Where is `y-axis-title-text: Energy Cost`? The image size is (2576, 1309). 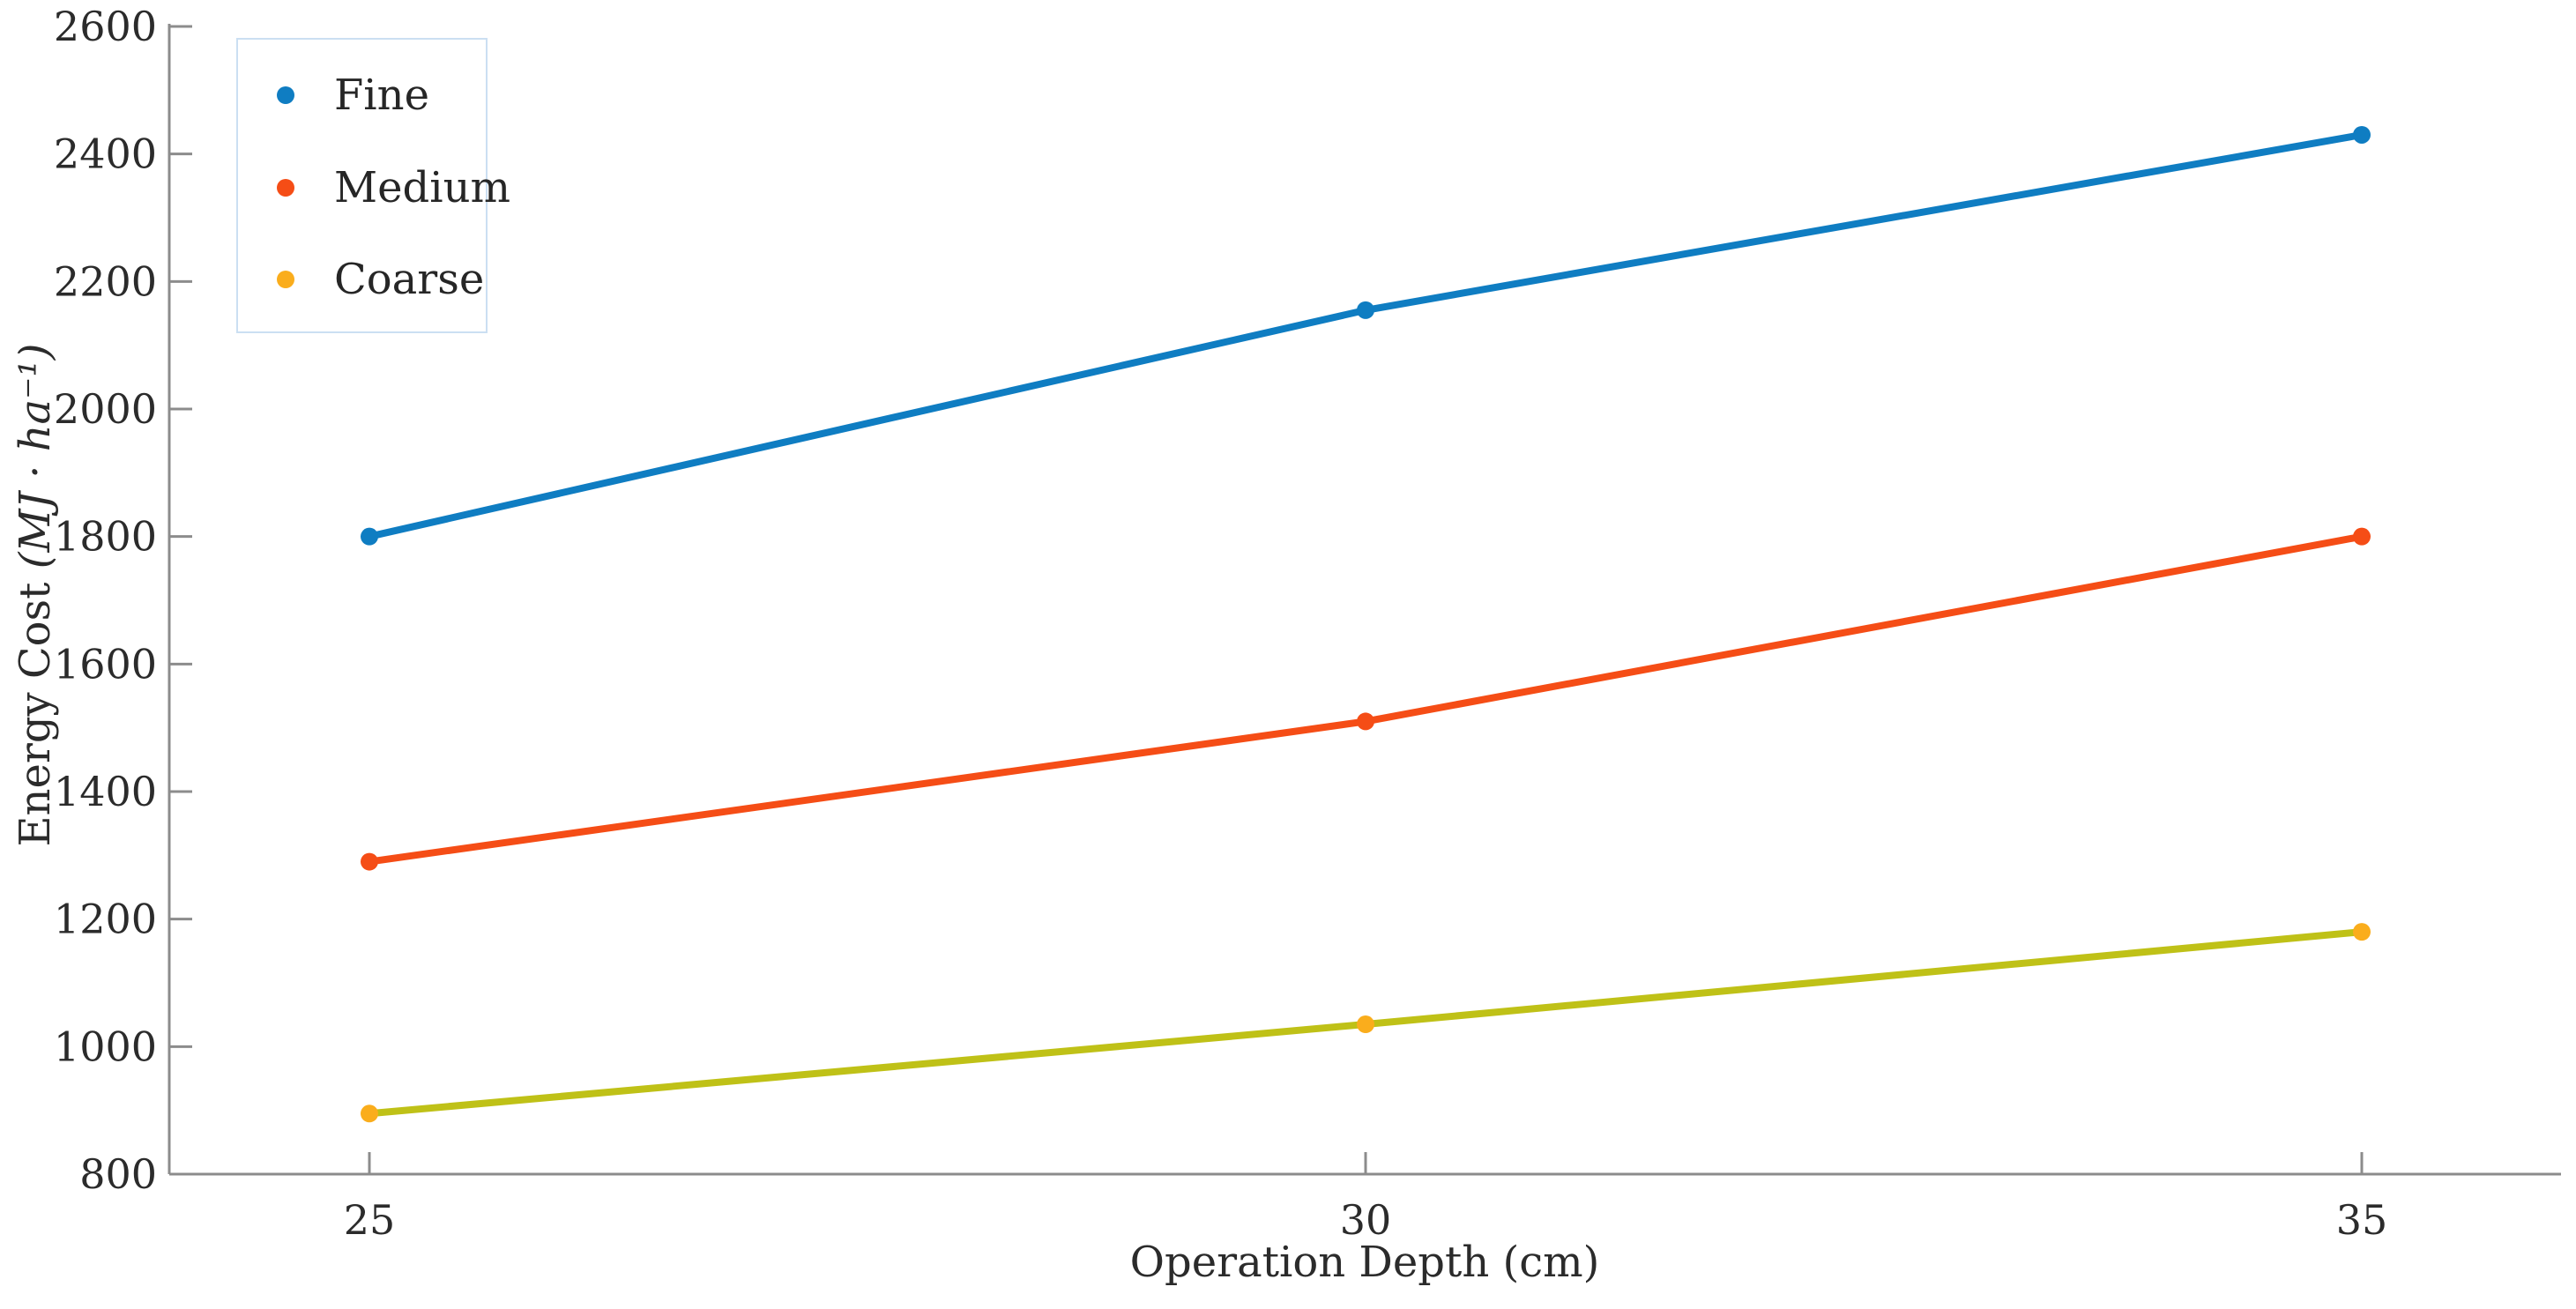 y-axis-title-text: Energy Cost is located at coordinates (35, 708).